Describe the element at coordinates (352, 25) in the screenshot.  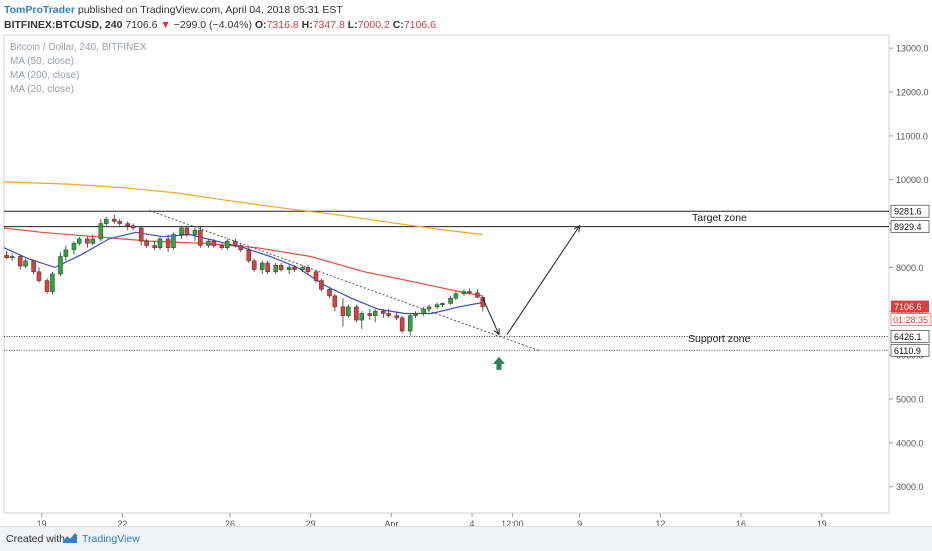
I see `low-label: L:` at that location.